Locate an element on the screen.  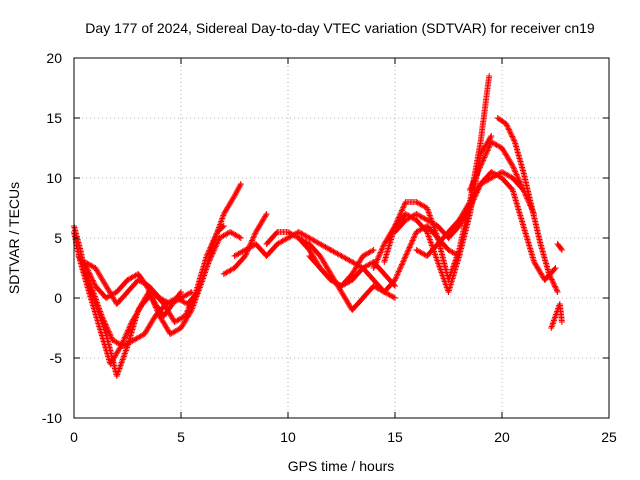
y-axis-label: SDTVAR / TECUs is located at coordinates (14, 238).